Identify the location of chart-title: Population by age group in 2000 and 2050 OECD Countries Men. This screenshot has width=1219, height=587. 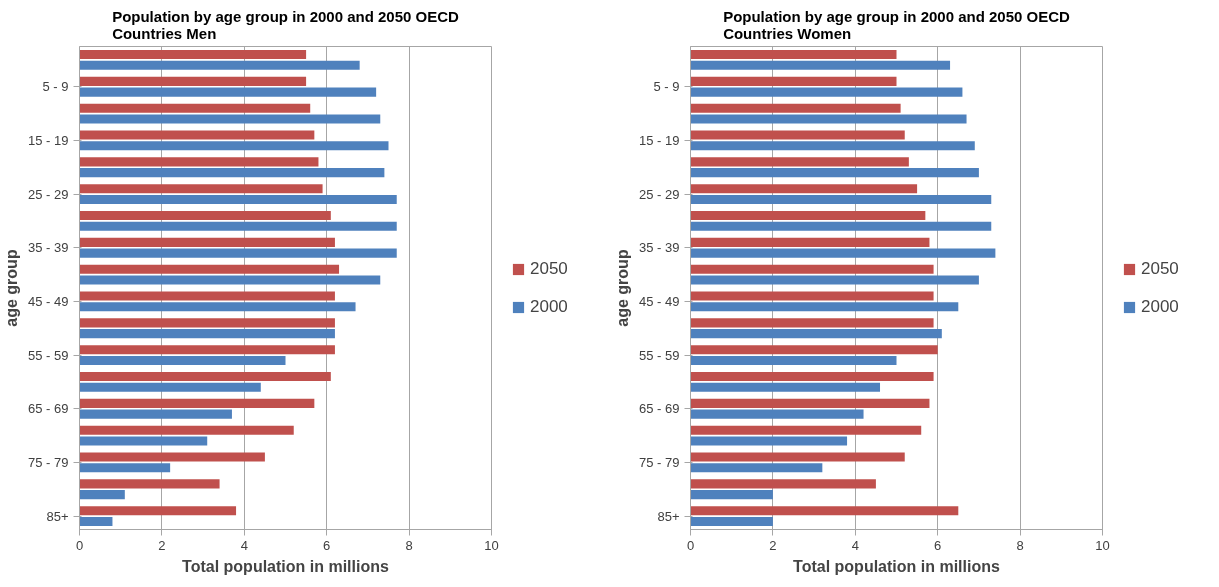
(286, 24).